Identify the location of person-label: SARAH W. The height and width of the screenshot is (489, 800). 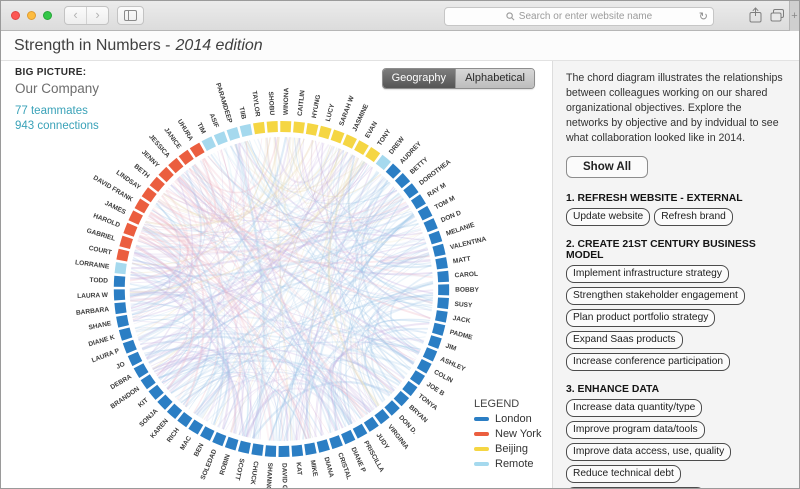
(347, 110).